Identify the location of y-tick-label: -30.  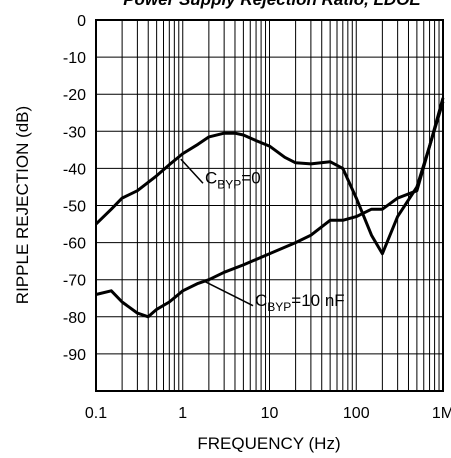
(74, 132).